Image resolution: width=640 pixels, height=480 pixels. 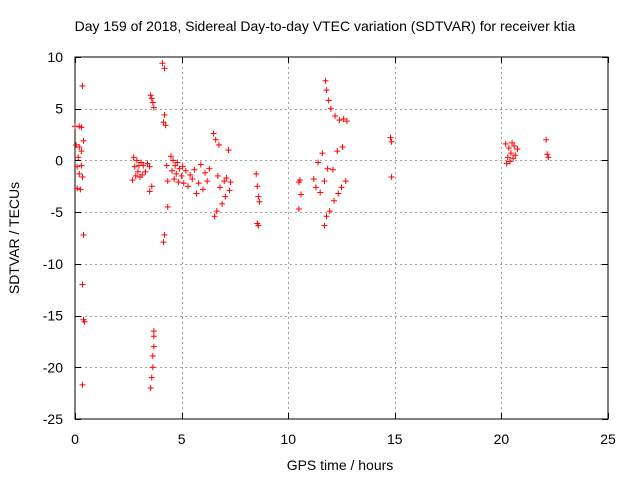 What do you see at coordinates (340, 465) in the screenshot?
I see `x-axis-label: GPS time / hours` at bounding box center [340, 465].